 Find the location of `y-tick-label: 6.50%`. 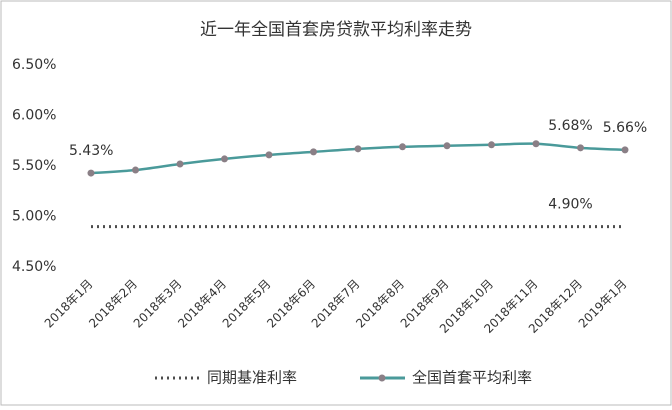

y-tick-label: 6.50% is located at coordinates (34, 65).